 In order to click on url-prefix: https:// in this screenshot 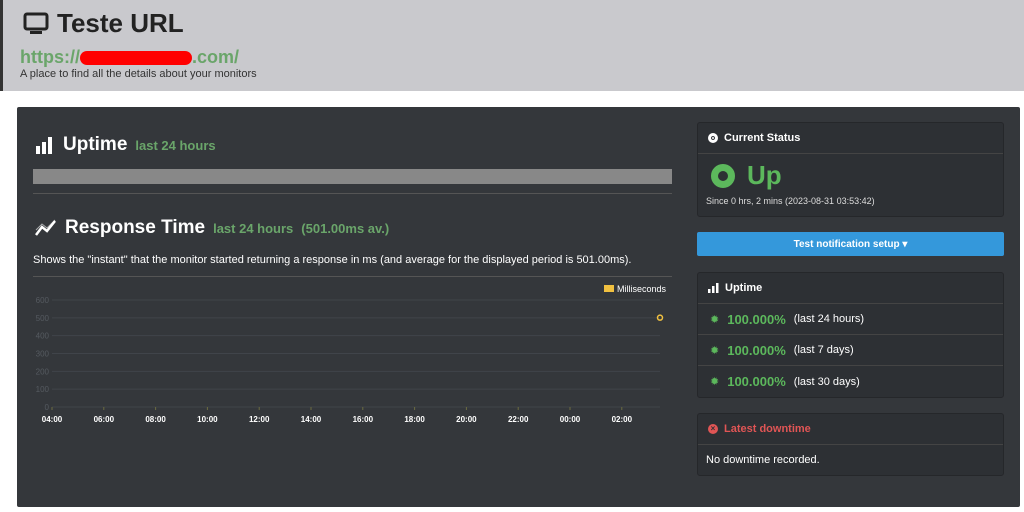, I will do `click(50, 57)`.